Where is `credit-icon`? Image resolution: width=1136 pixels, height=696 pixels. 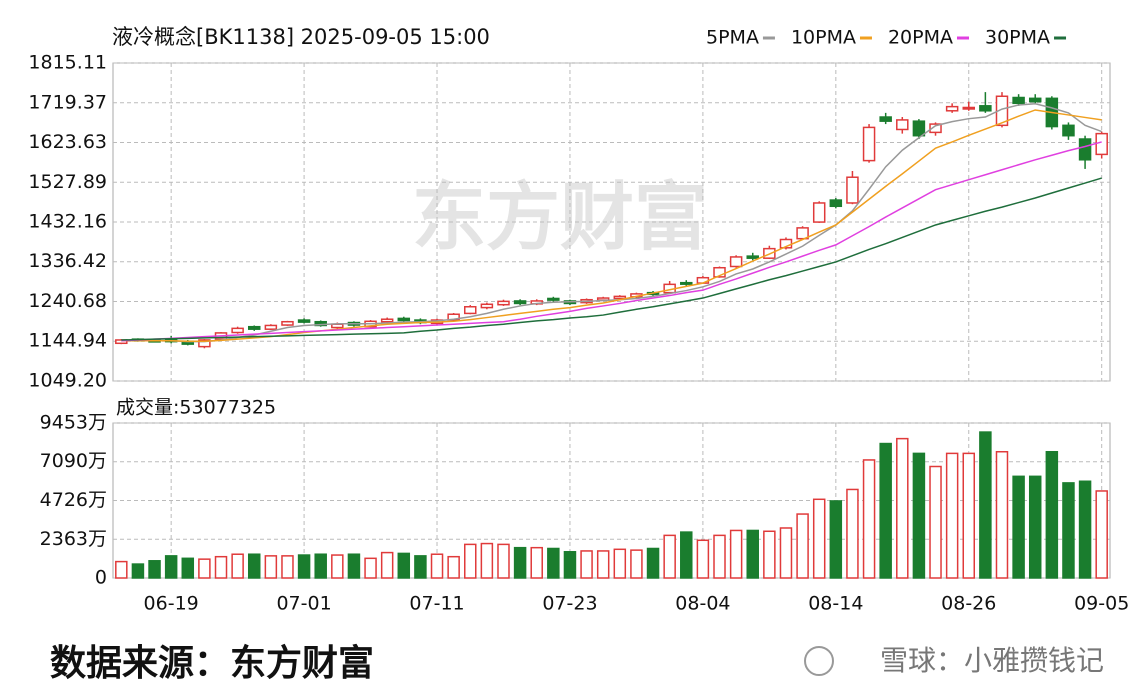
credit-icon is located at coordinates (819, 661).